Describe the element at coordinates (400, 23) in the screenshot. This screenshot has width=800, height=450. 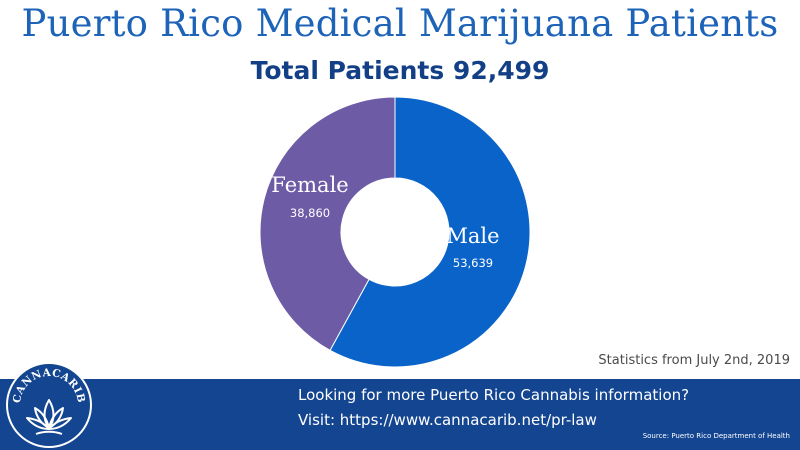
I see `page-title: Puerto Rico Medical Marijuana Patients` at that location.